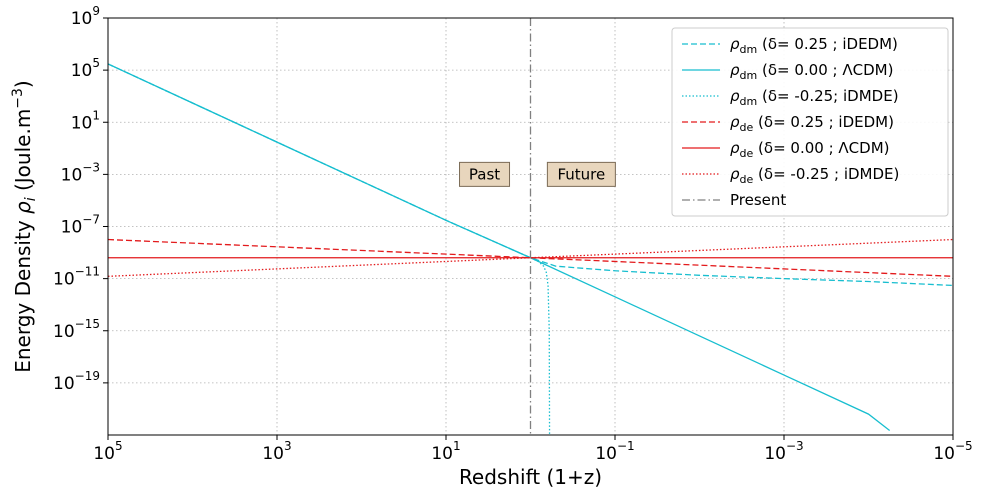 The image size is (981, 488). I want to click on legend-entry-label: ρdm (δ= 0.25 ; iDEDM), so click(814, 45).